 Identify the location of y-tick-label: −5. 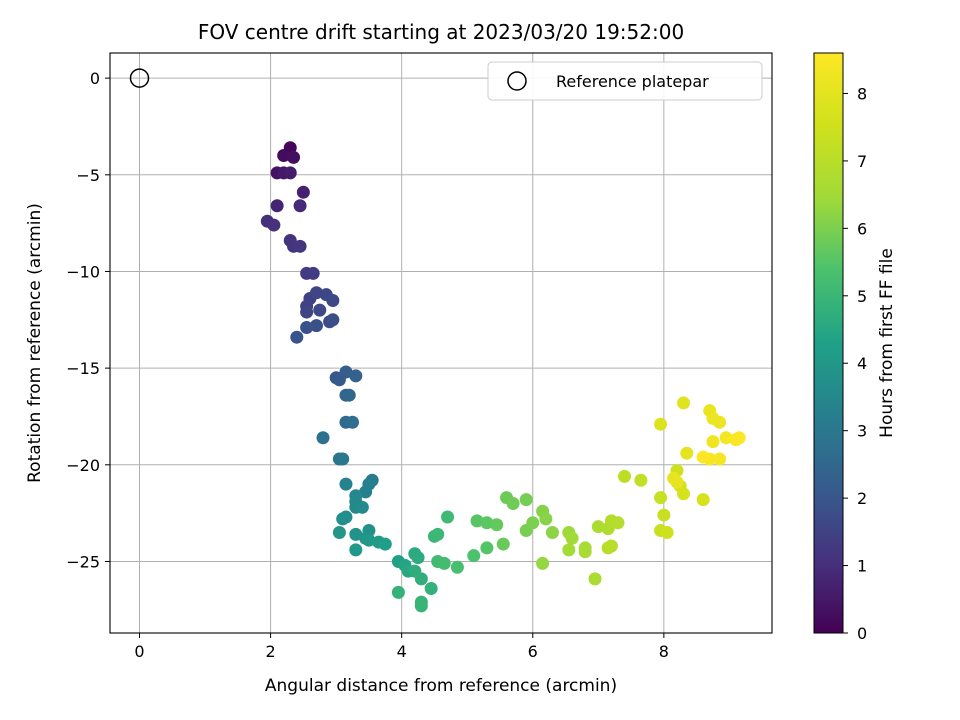
(88, 175).